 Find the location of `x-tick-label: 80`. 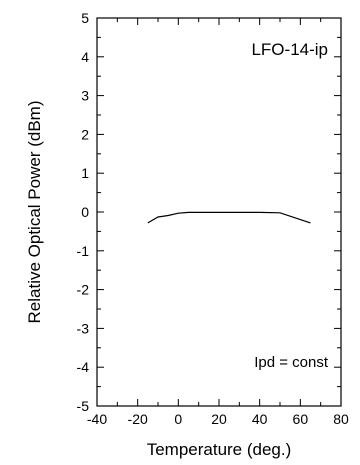

x-tick-label: 80 is located at coordinates (341, 419).